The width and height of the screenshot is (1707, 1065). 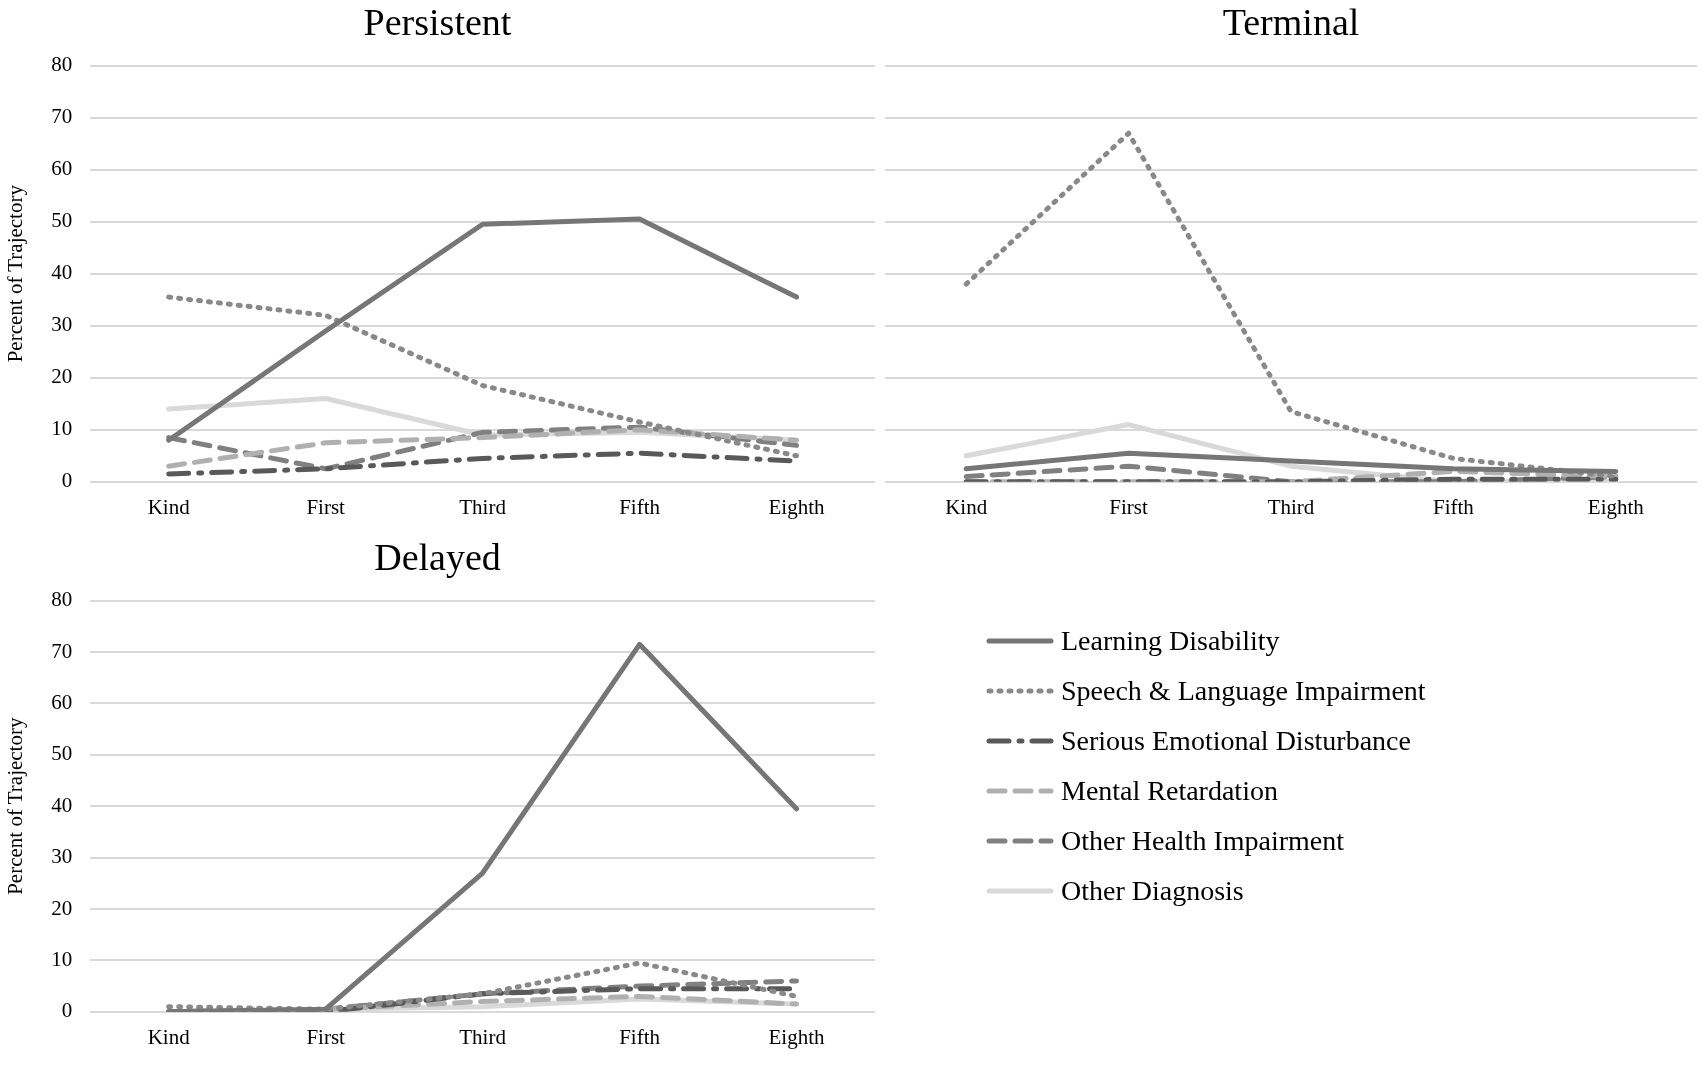 I want to click on legend-label: Learning Disability, so click(x=1170, y=641).